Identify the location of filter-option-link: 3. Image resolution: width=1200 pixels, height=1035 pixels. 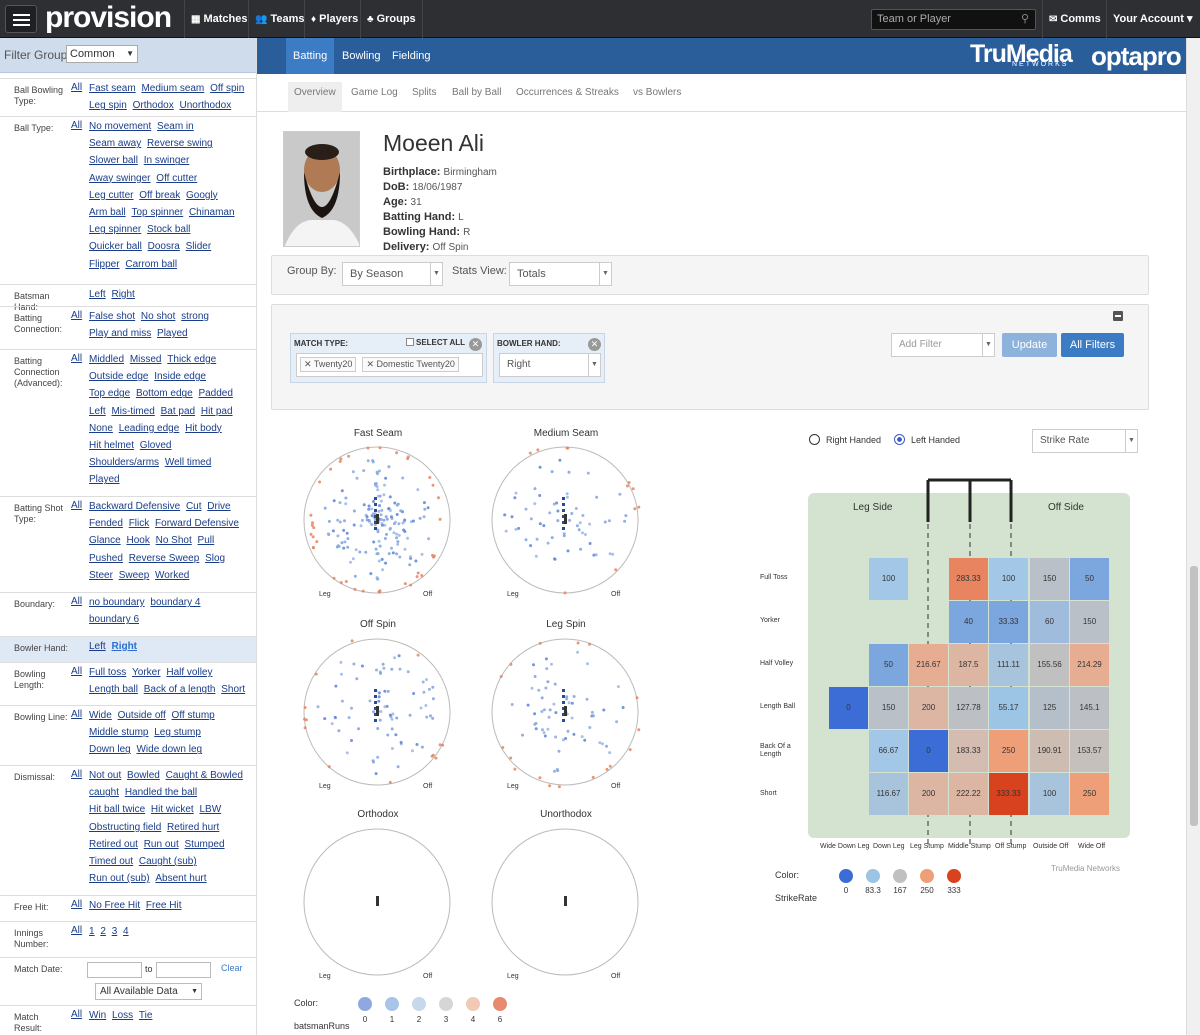
(114, 931).